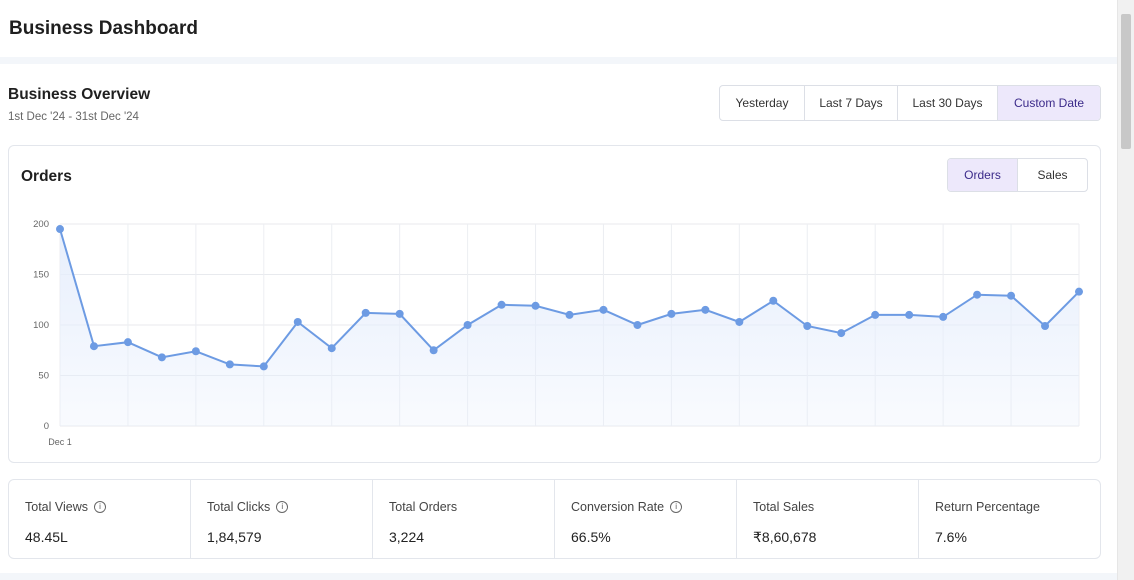  What do you see at coordinates (464, 519) in the screenshot?
I see `stat-total-orders: Total Orders 3,224` at bounding box center [464, 519].